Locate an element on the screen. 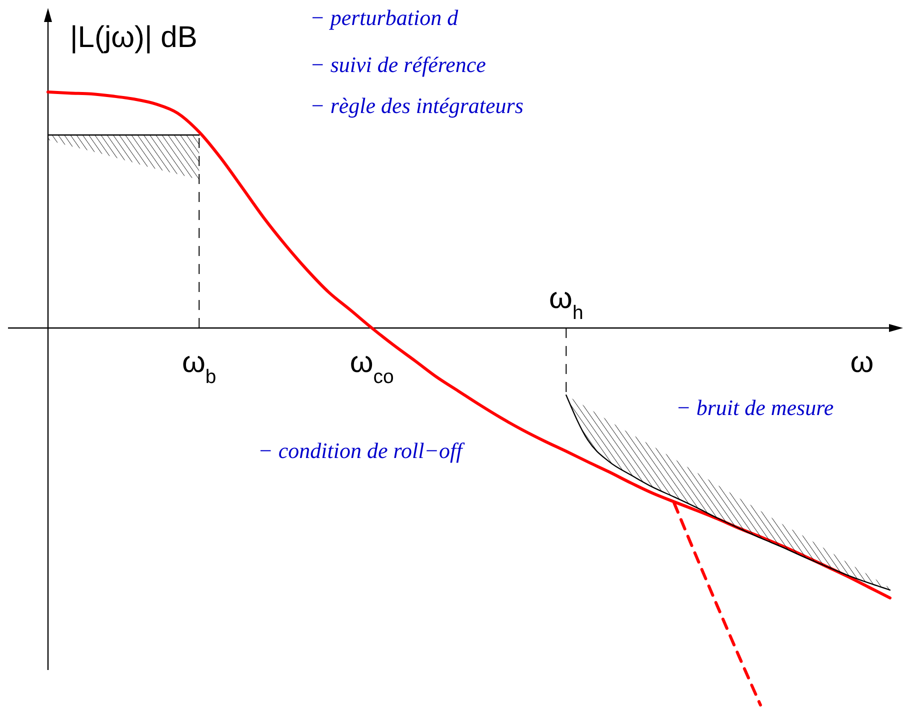 This screenshot has height=709, width=903. annotation: − bruit de mesure is located at coordinates (755, 407).